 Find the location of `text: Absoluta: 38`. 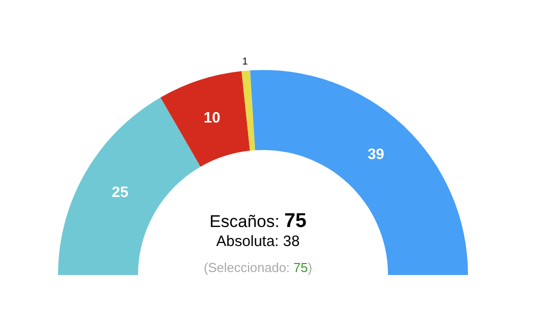

text: Absoluta: 38 is located at coordinates (258, 242).